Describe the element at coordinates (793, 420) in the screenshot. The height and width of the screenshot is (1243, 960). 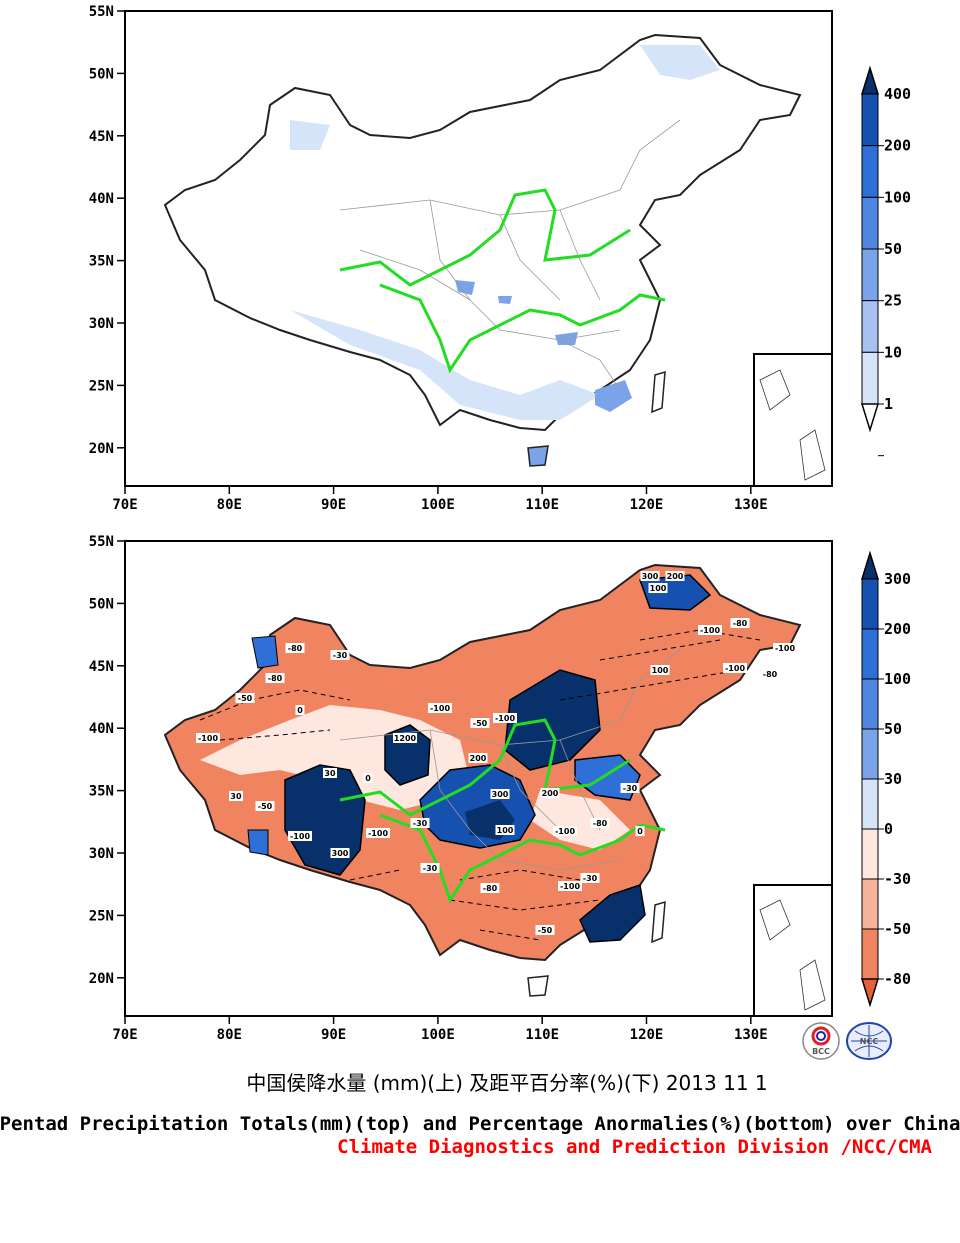
I see `top-inset-box` at that location.